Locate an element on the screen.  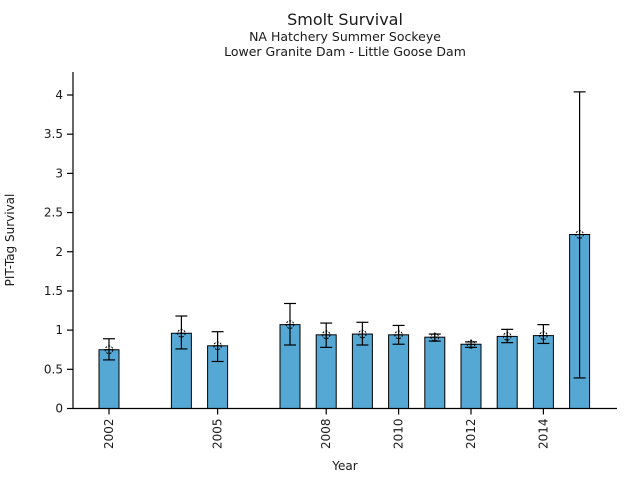
x-tick-label-2008: 2008 is located at coordinates (326, 434).